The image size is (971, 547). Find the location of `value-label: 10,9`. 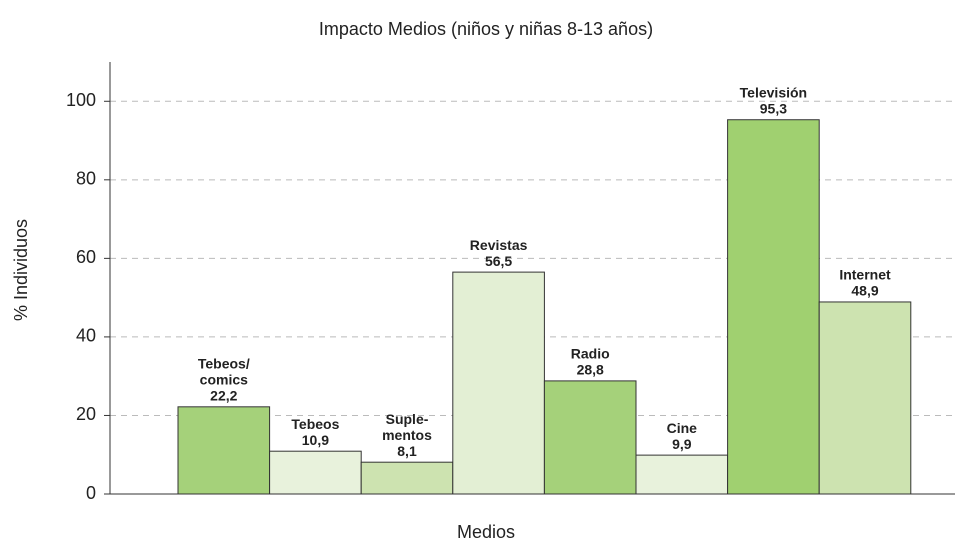

value-label: 10,9 is located at coordinates (315, 440).